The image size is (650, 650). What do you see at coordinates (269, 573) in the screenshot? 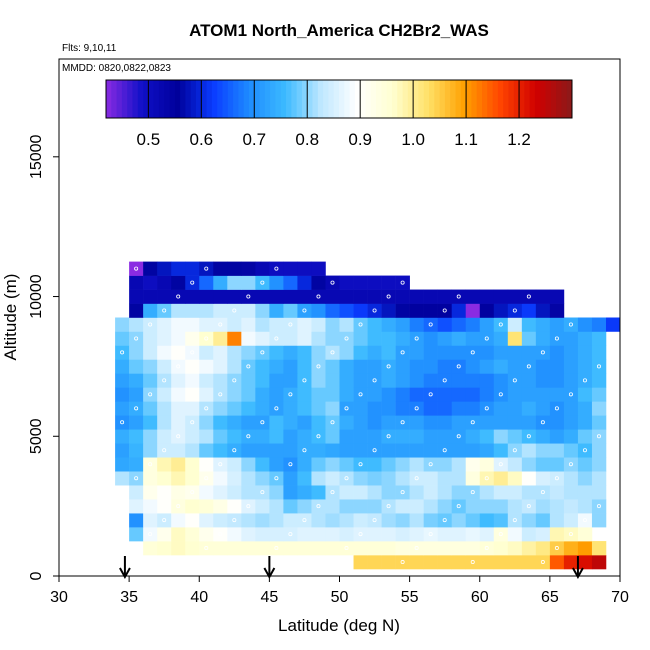
I see `profile-arrow-head` at bounding box center [269, 573].